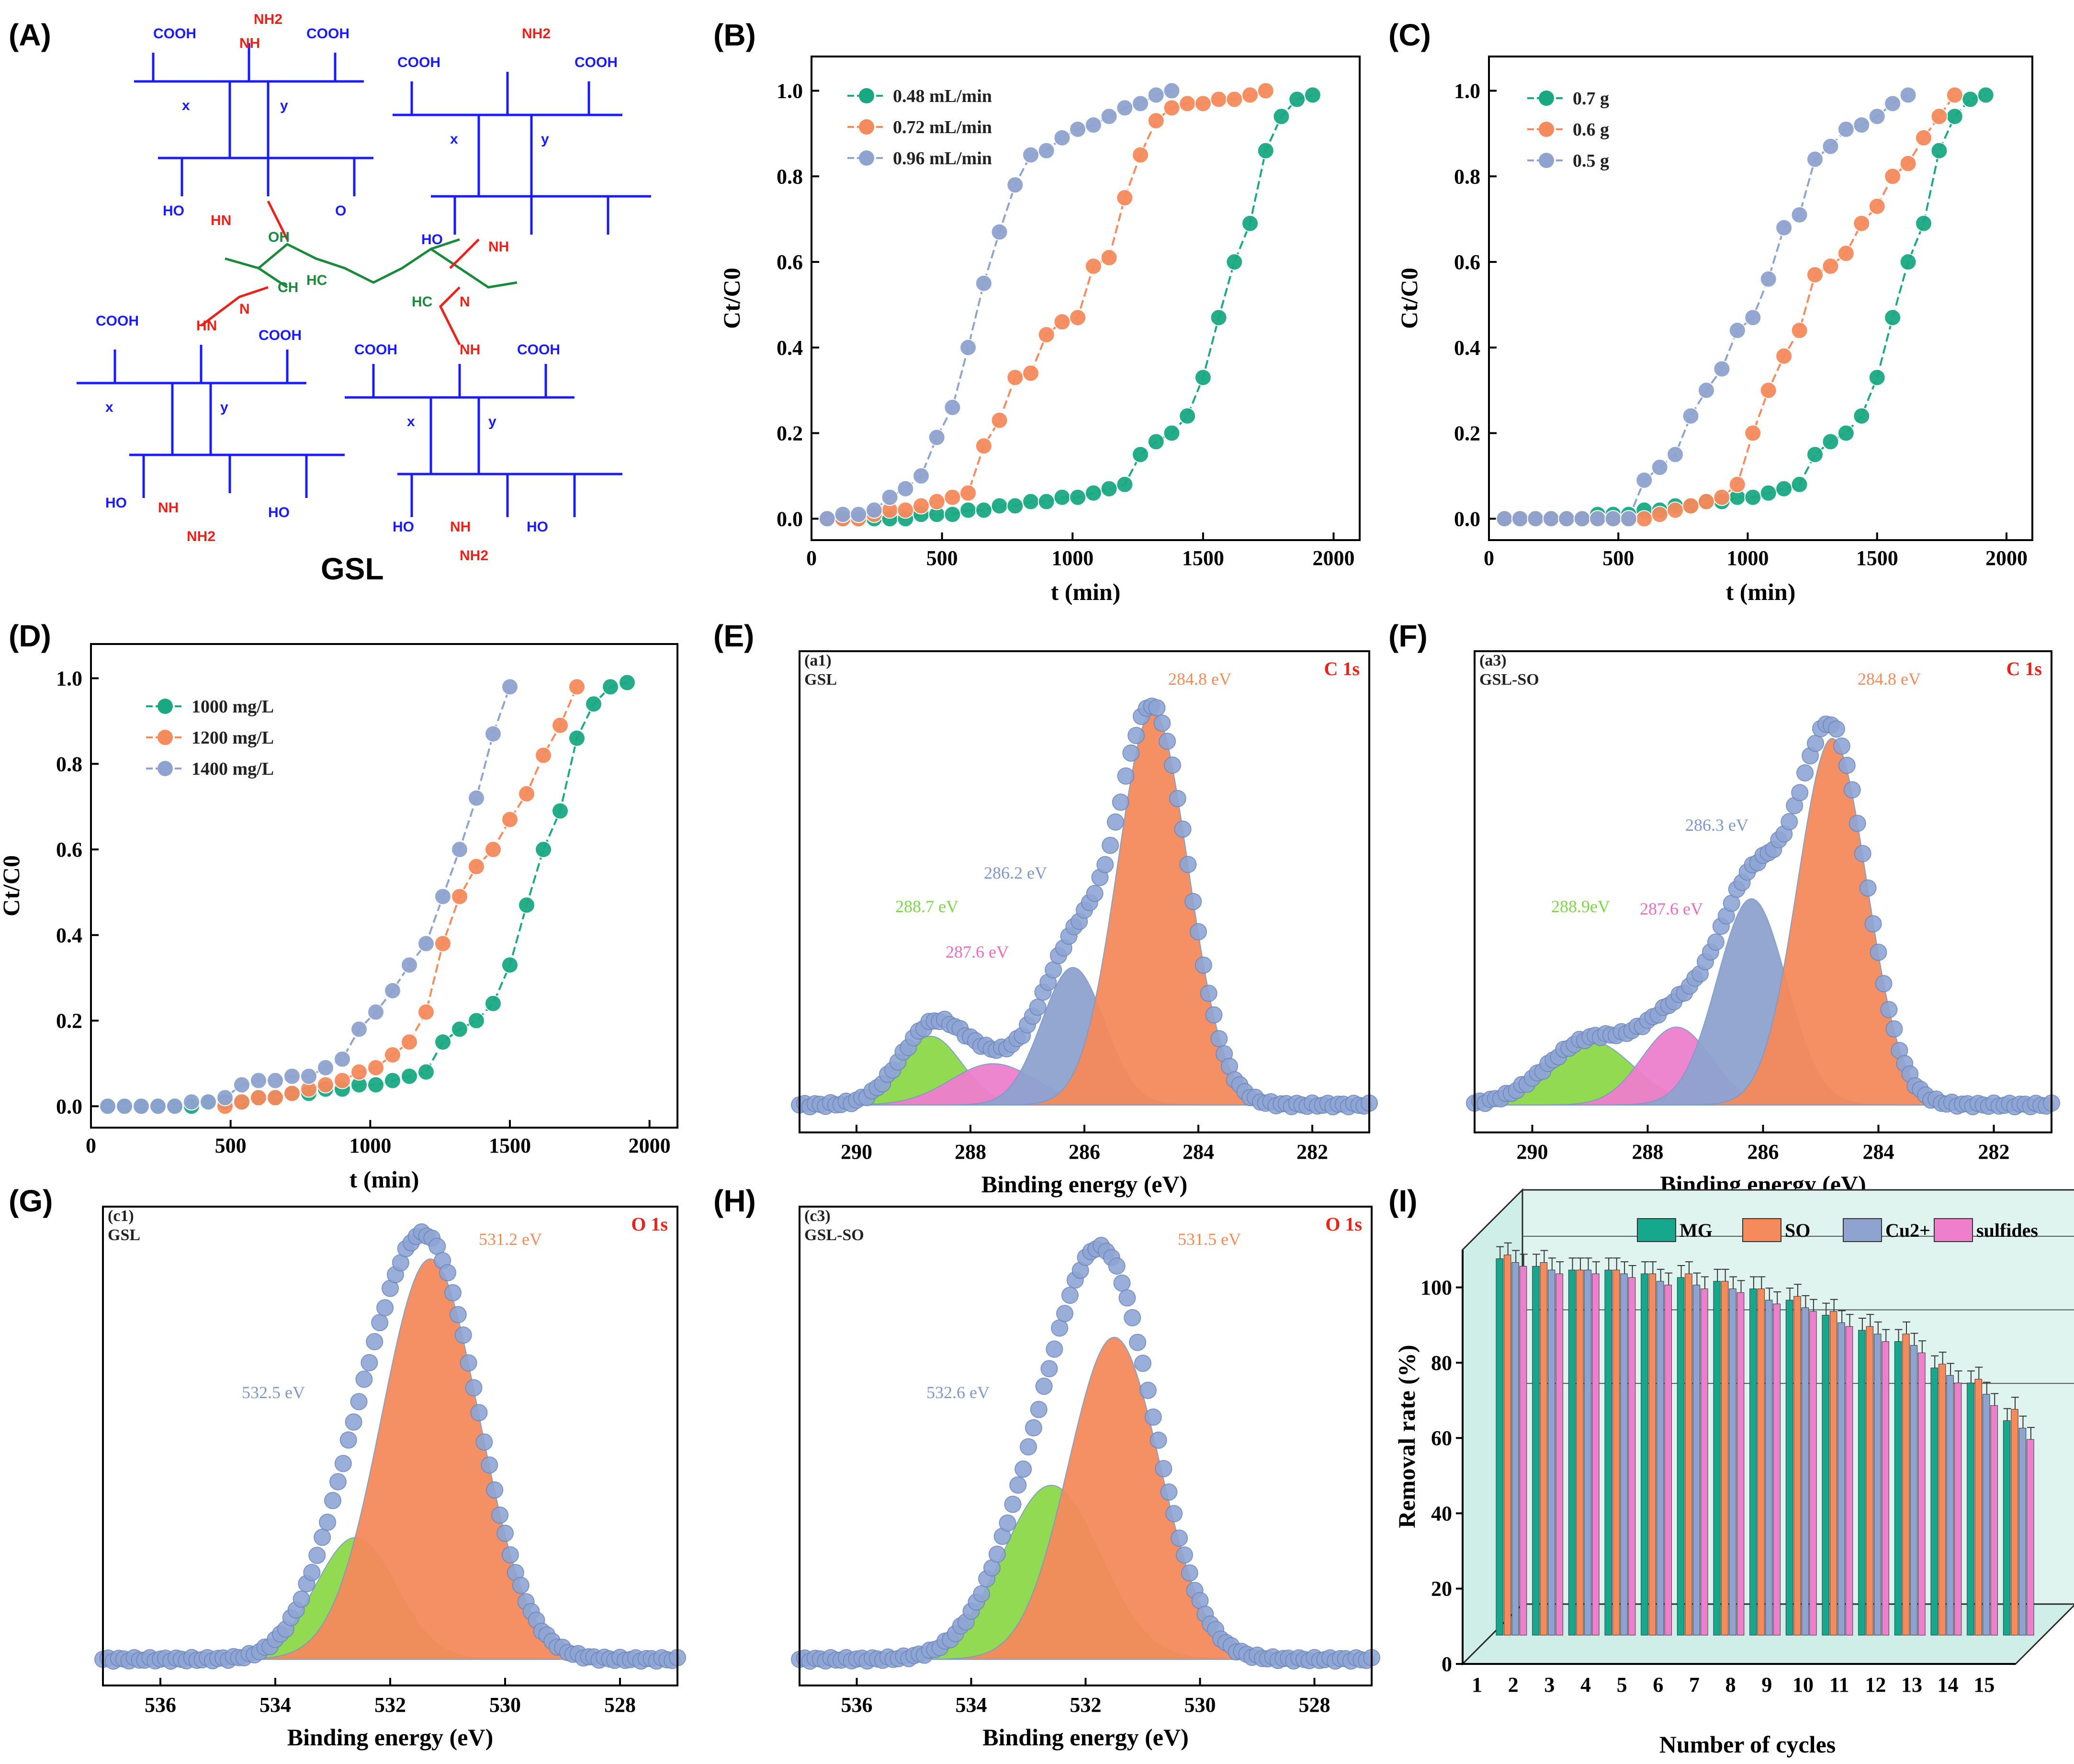  I want to click on y-tick-label-d: 0.4, so click(69, 935).